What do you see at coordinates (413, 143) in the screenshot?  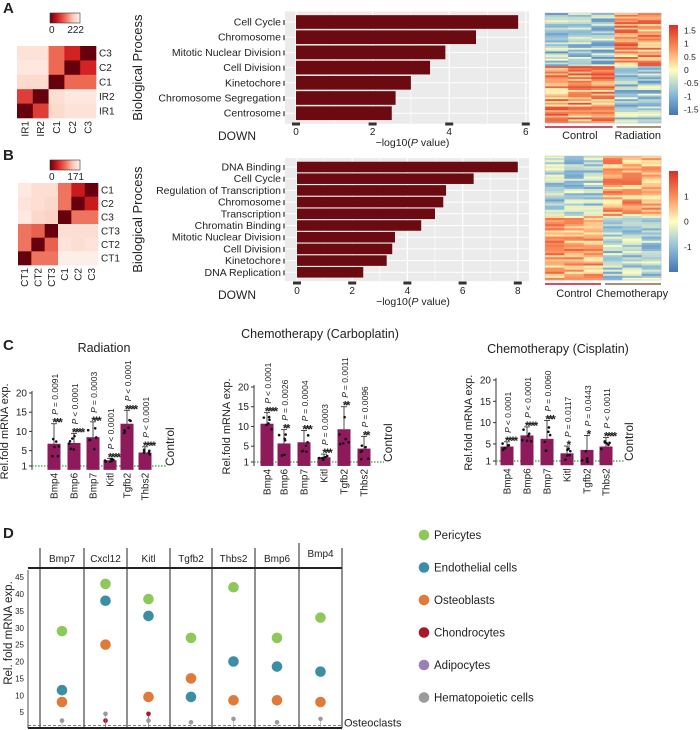 I see `x-axis-title: −log10(P value)` at bounding box center [413, 143].